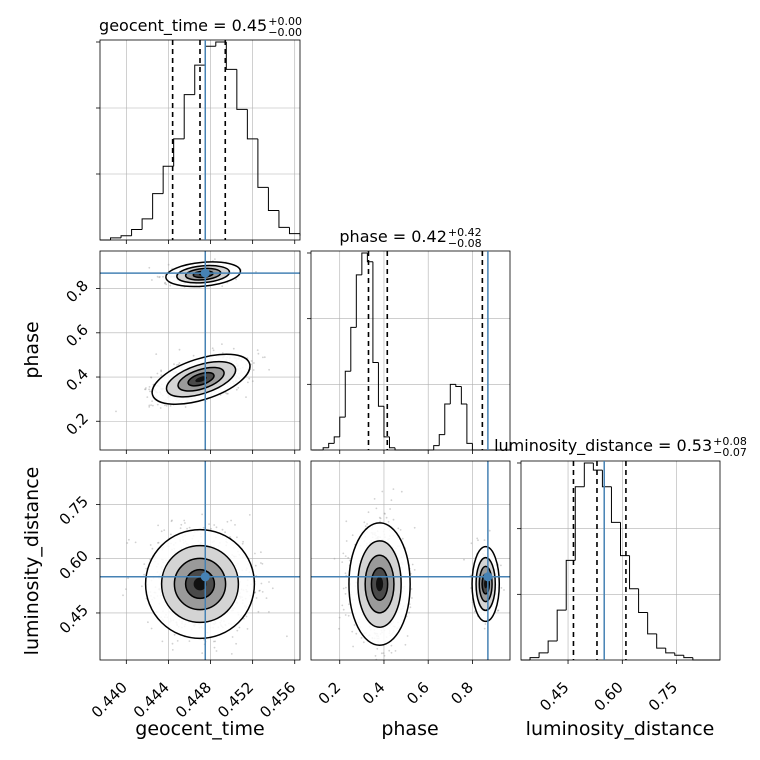  What do you see at coordinates (199, 729) in the screenshot?
I see `x-axis-label: geocent_time` at bounding box center [199, 729].